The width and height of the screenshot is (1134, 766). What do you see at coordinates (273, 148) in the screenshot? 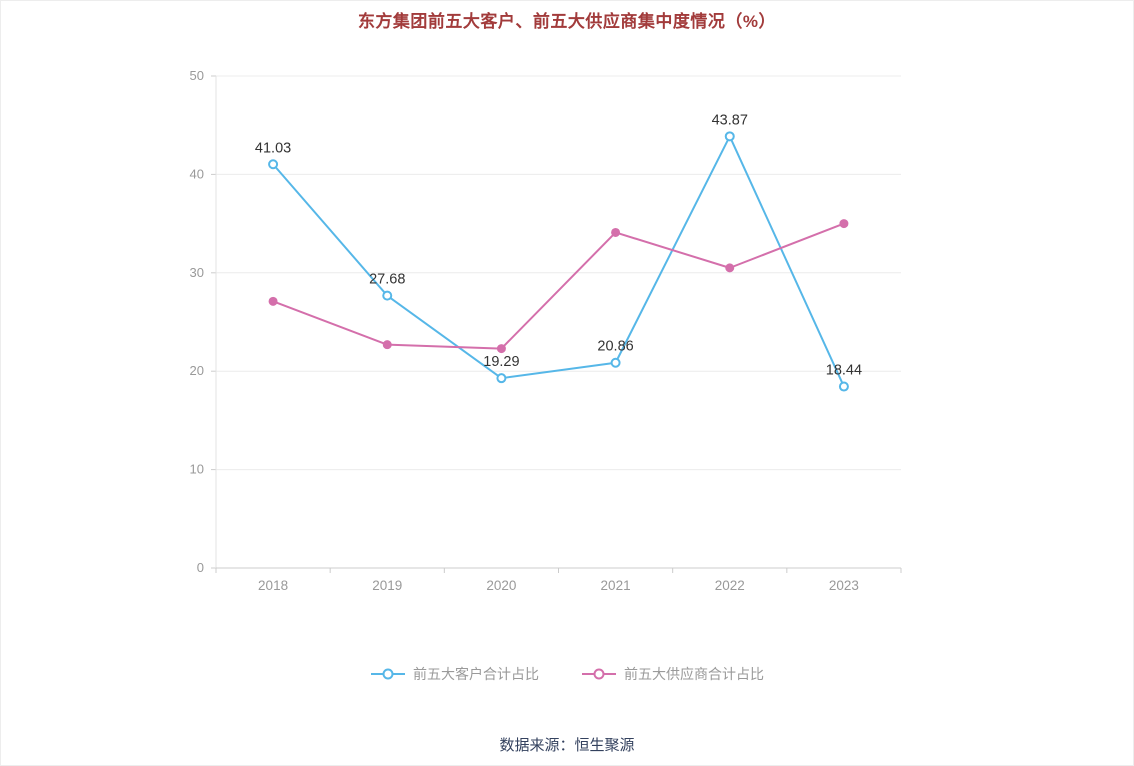
I see `data-label: 41.03` at bounding box center [273, 148].